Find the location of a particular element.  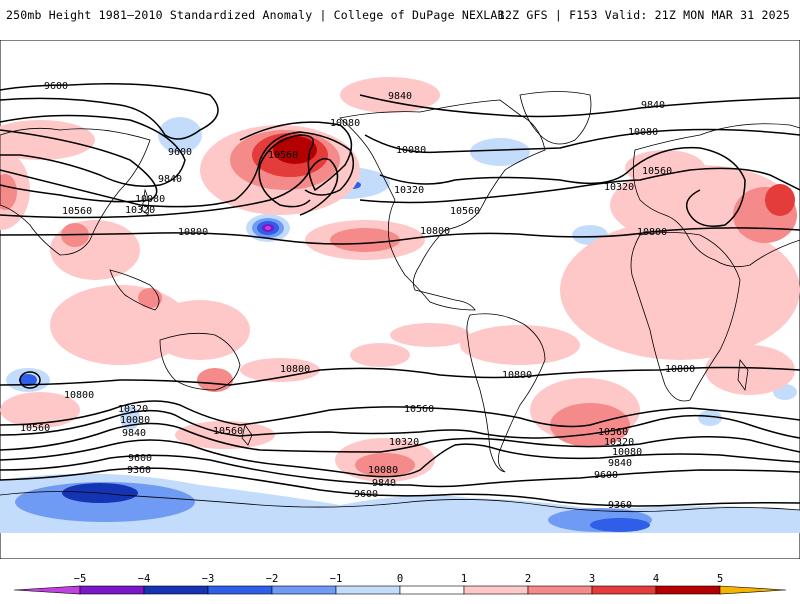

colorbar-segments is located at coordinates (400, 590).